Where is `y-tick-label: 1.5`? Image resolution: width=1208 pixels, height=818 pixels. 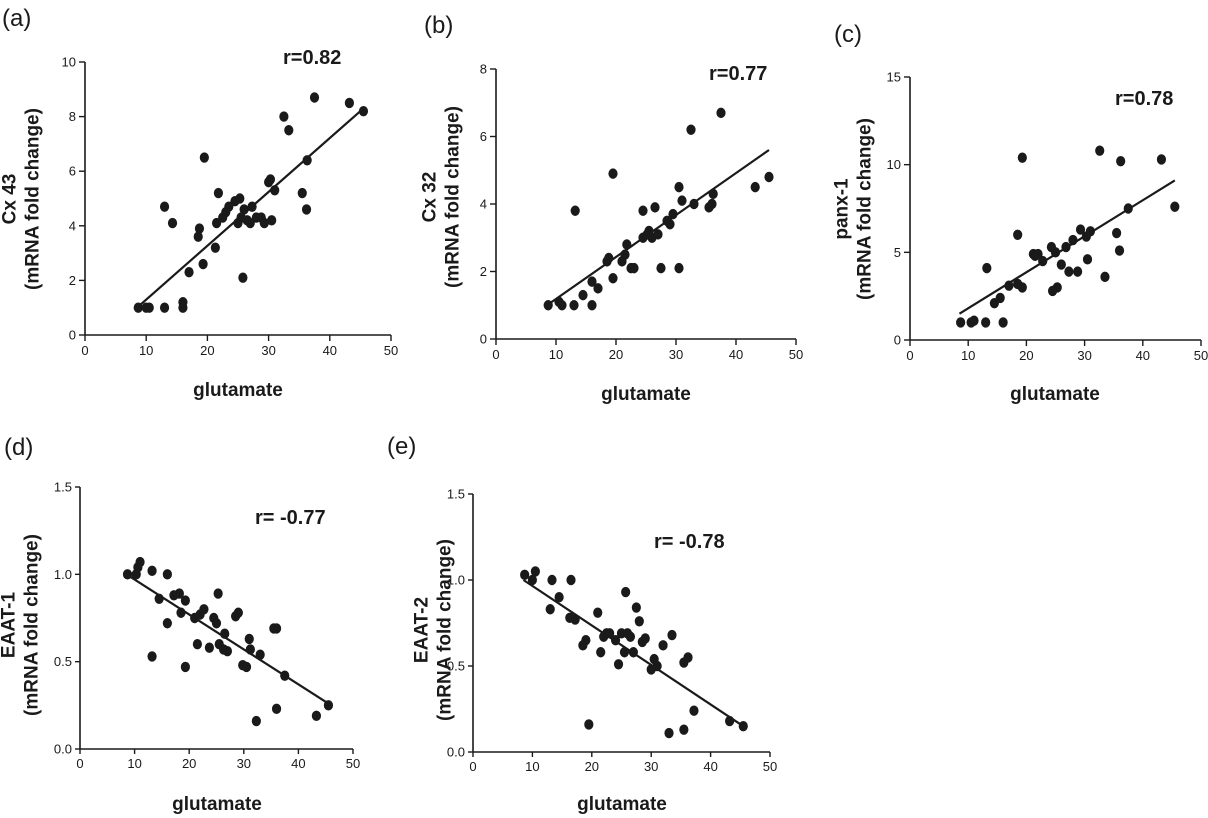 y-tick-label: 1.5 is located at coordinates (63, 487).